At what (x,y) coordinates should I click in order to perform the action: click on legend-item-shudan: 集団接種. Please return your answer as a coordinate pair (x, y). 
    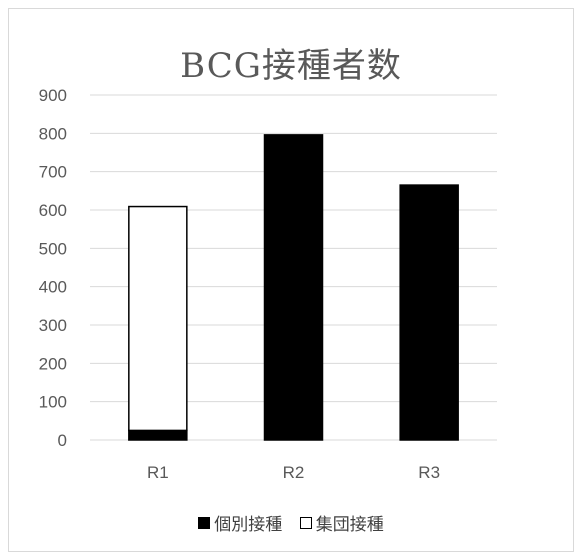
    Looking at the image, I should click on (341, 522).